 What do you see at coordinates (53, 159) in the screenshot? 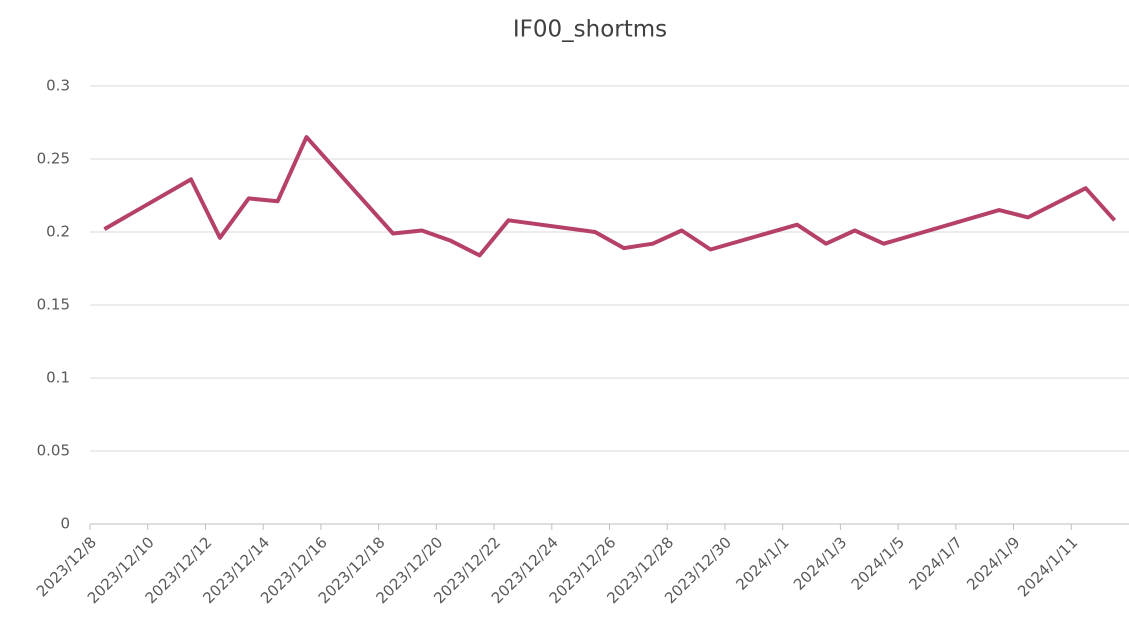
I see `y-tick-label: 0.25` at bounding box center [53, 159].